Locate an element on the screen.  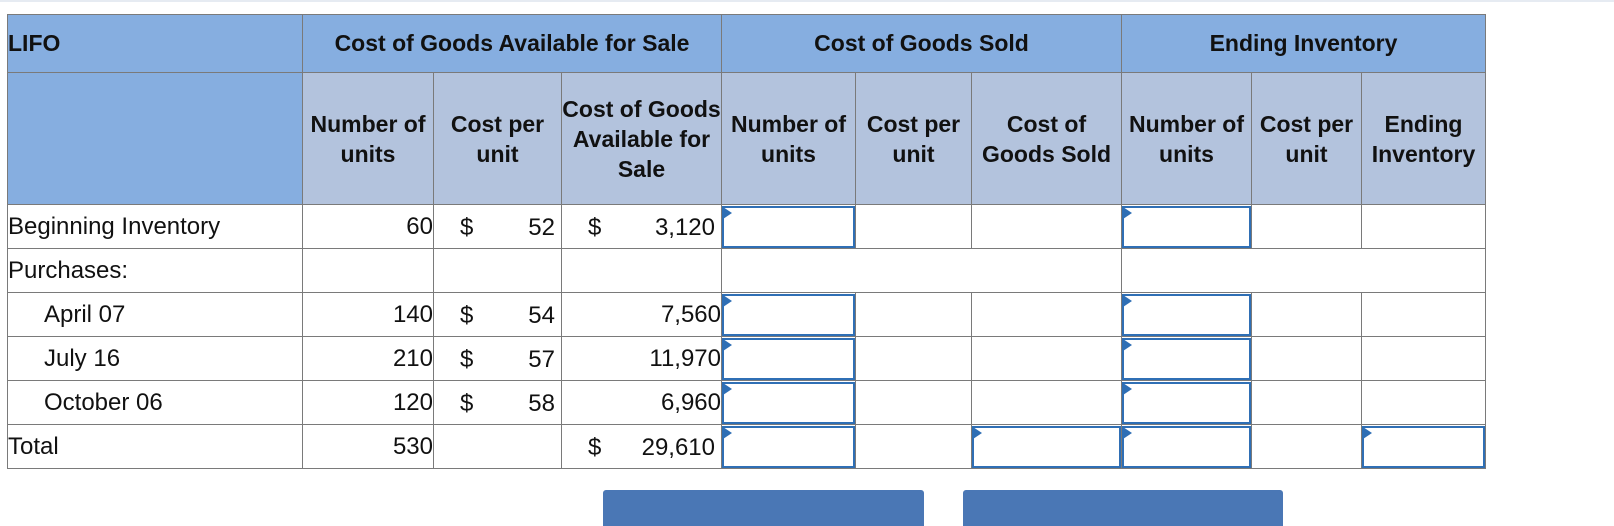
subheader-available-total: Cost of Goods Available for Sale is located at coordinates (641, 138).